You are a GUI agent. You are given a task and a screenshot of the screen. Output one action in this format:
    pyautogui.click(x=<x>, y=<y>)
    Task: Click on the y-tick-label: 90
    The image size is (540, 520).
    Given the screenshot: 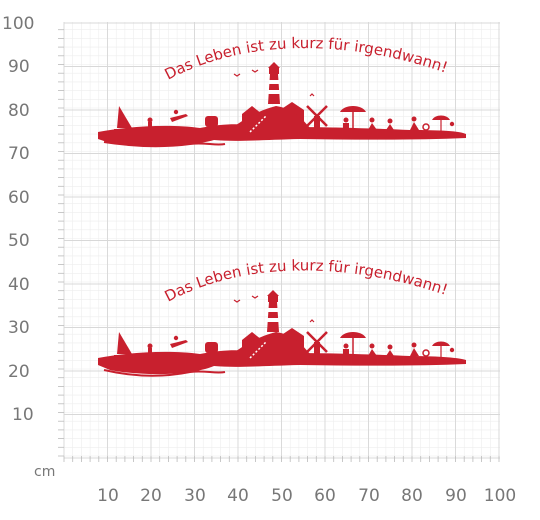 What is the action you would take?
    pyautogui.click(x=19, y=67)
    